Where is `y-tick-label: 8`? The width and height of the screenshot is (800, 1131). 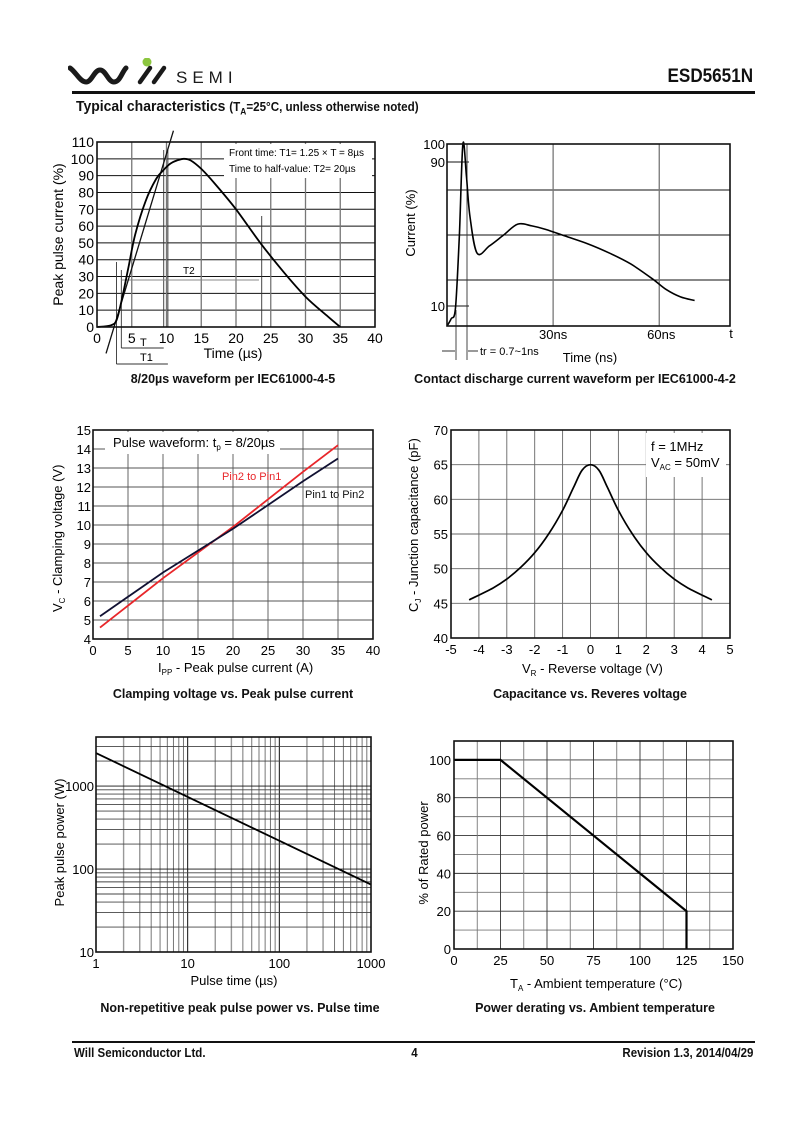
y-tick-label: 8 is located at coordinates (87, 563).